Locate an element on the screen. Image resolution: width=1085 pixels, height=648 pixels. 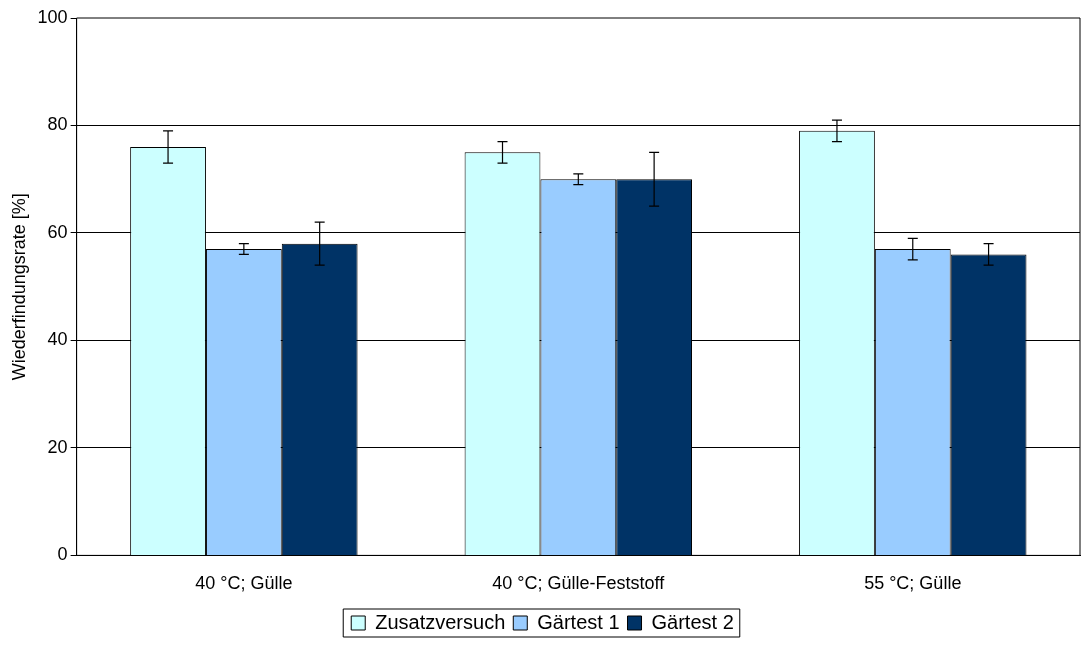
x-tick-label: 40 °C; Gülle is located at coordinates (244, 583).